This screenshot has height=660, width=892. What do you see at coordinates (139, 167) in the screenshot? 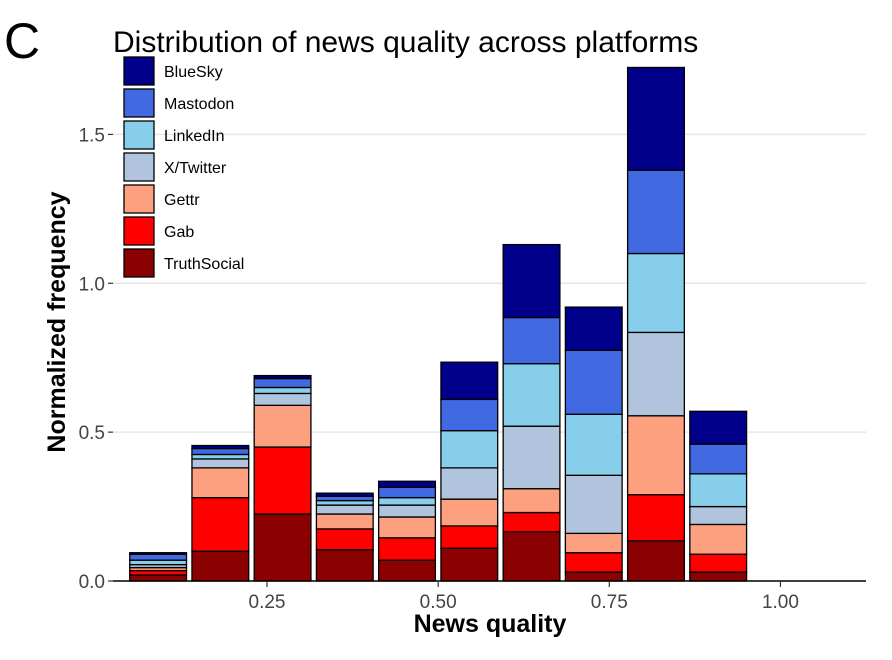
I see `legend-swatch-x-twitter` at bounding box center [139, 167].